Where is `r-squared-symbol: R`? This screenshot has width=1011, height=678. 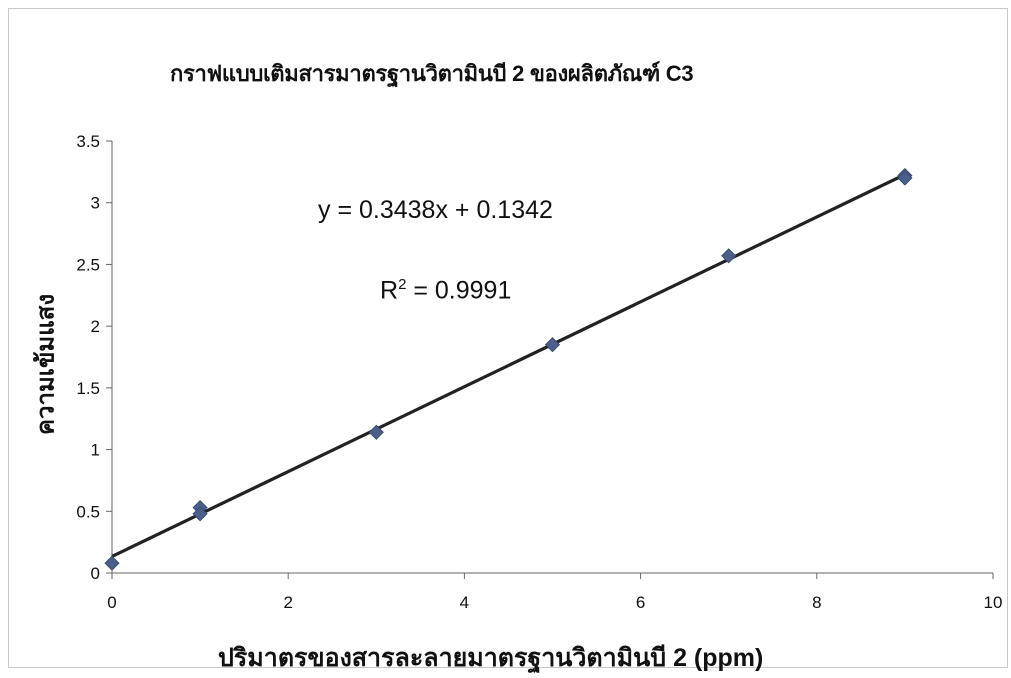
r-squared-symbol: R is located at coordinates (389, 290).